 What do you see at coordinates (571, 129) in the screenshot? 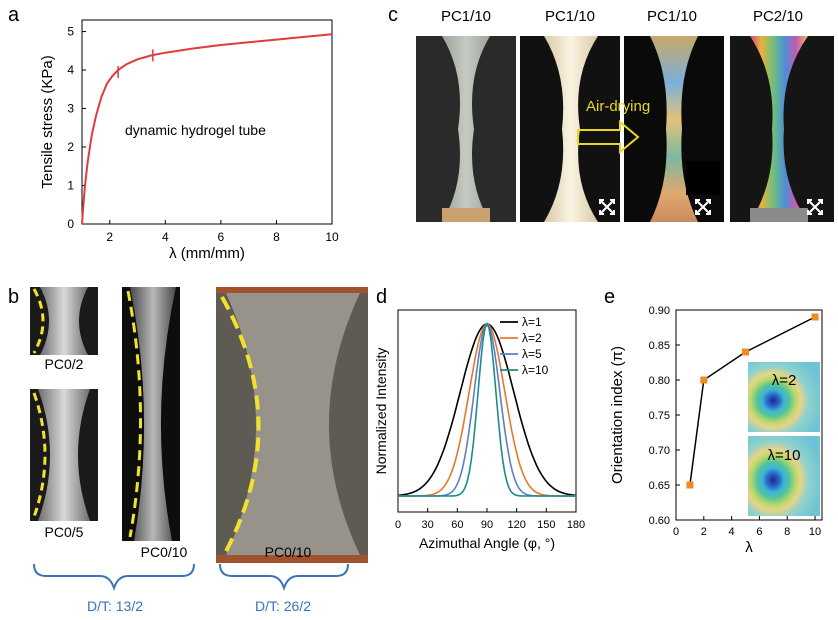
I see `photo-c2-sample` at bounding box center [571, 129].